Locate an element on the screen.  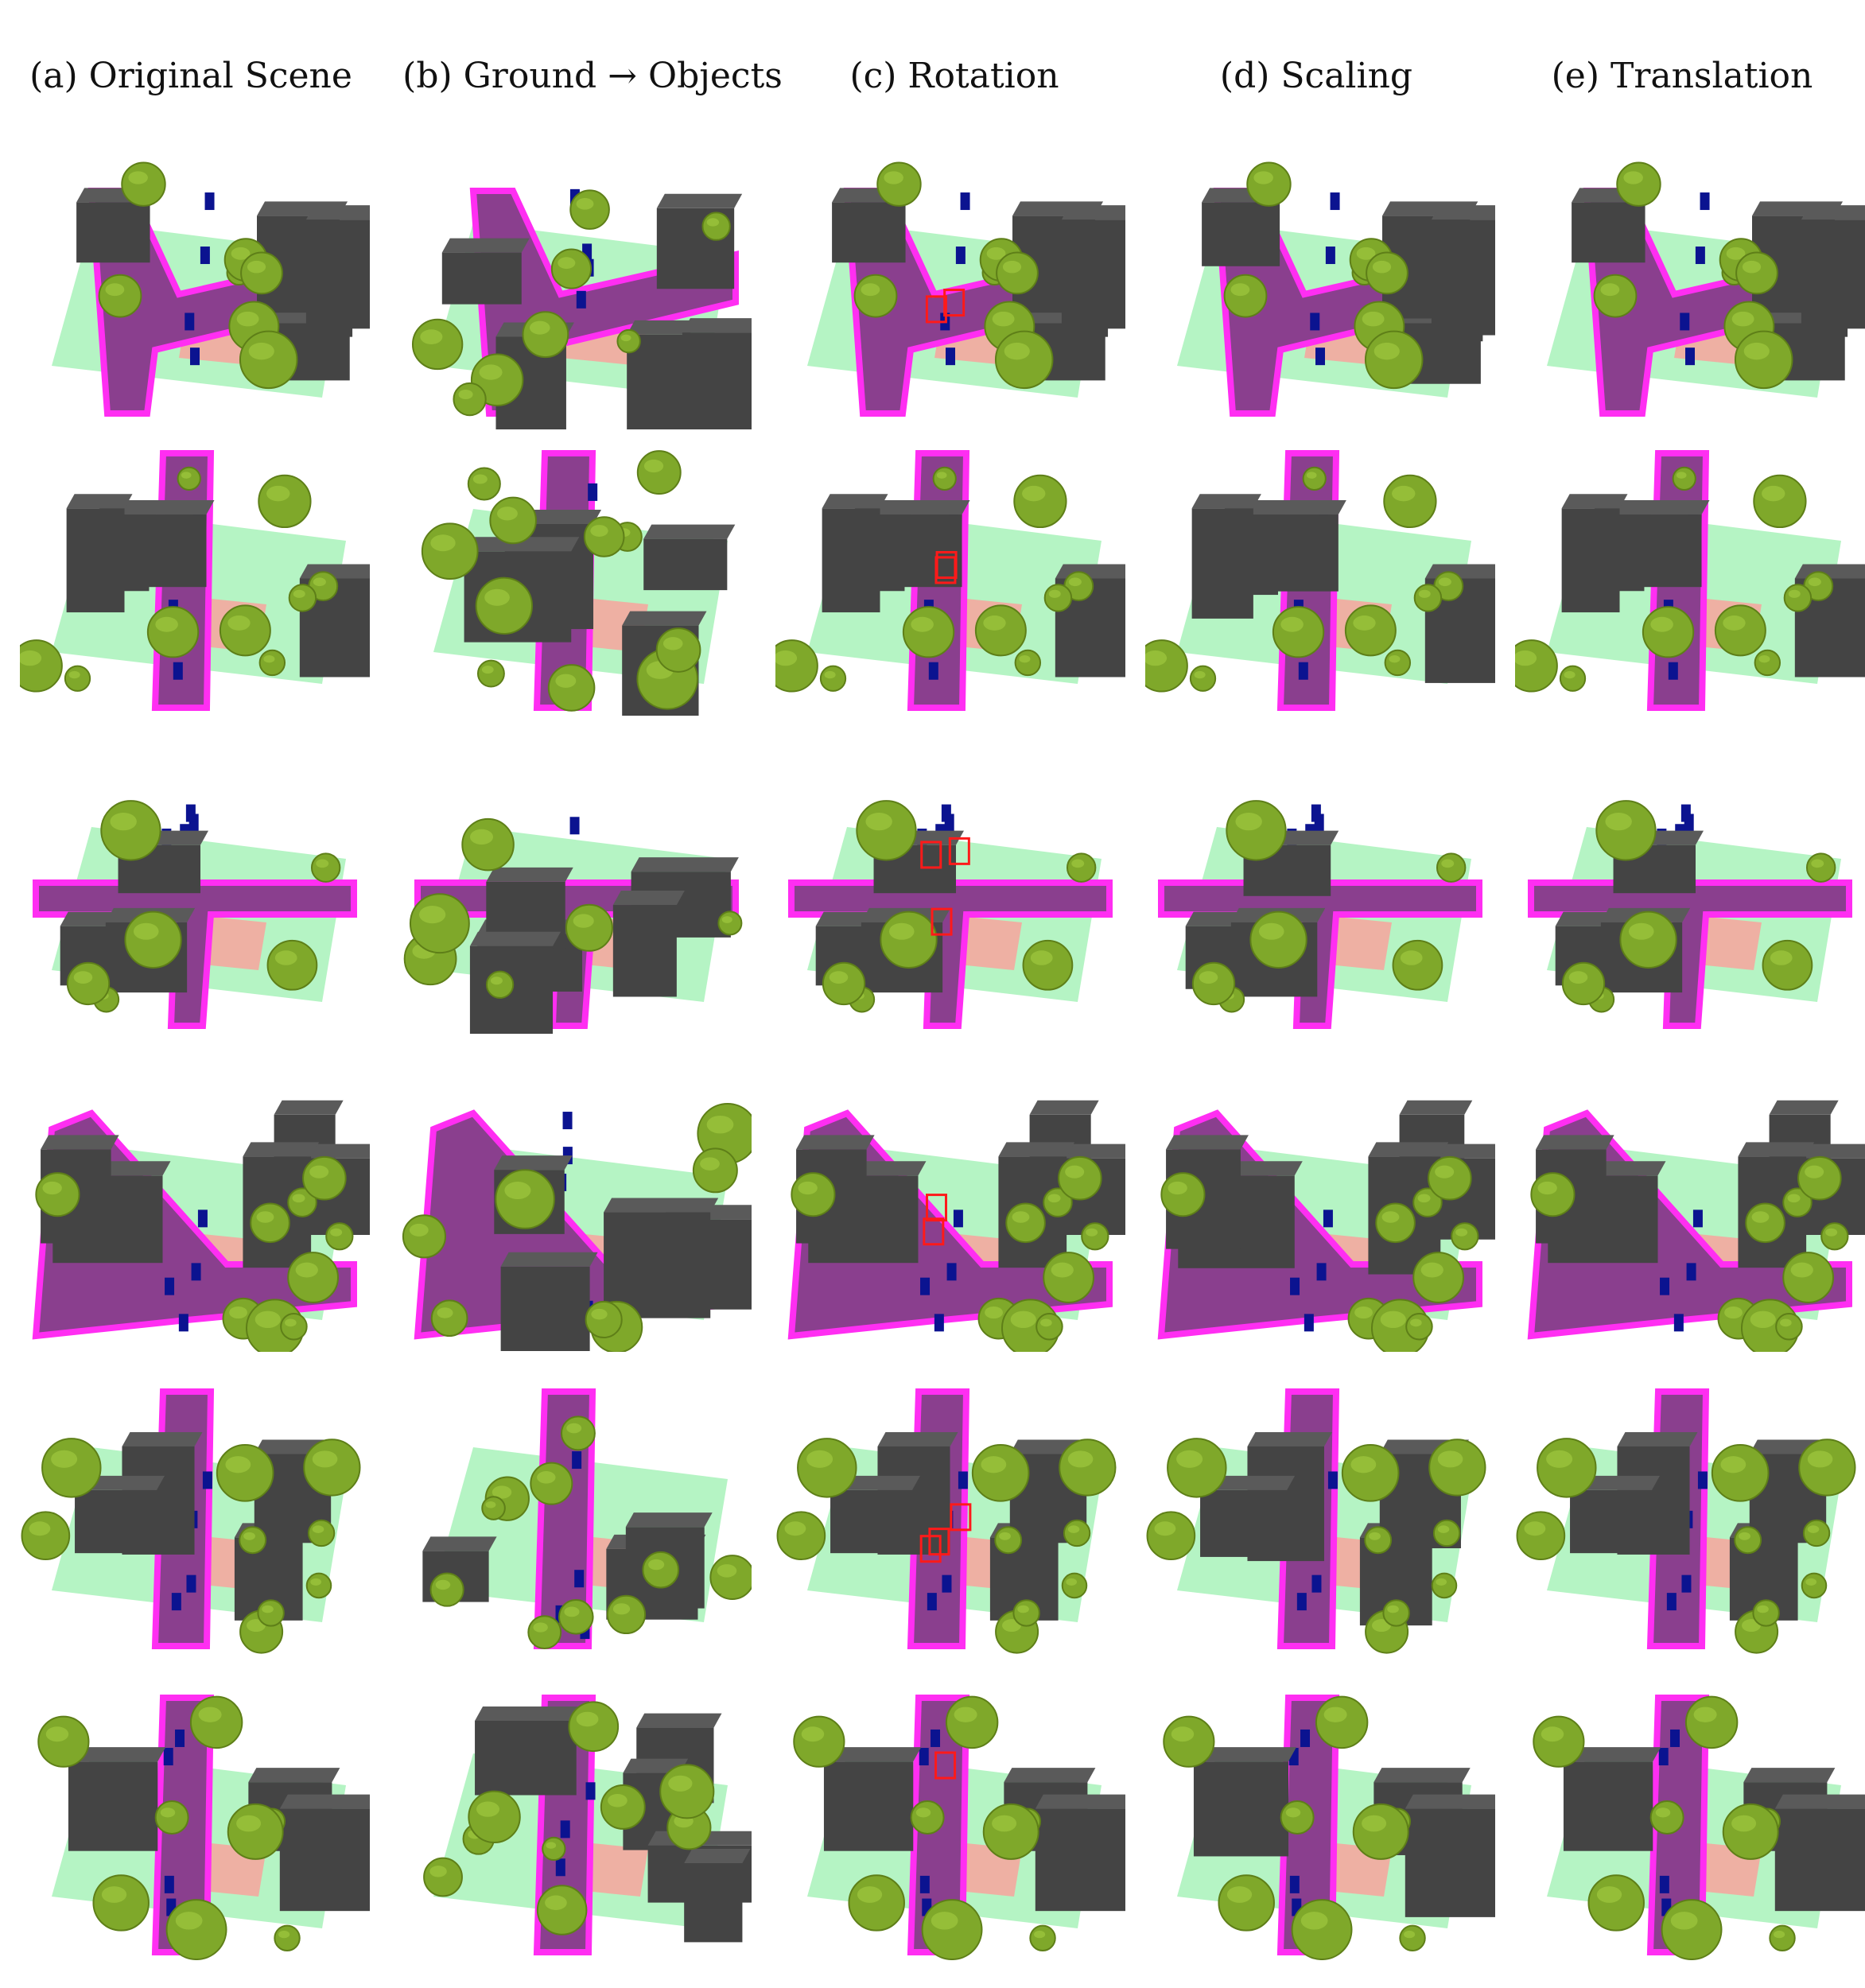
scene-render-r3-c2 is located at coordinates (577, 898).